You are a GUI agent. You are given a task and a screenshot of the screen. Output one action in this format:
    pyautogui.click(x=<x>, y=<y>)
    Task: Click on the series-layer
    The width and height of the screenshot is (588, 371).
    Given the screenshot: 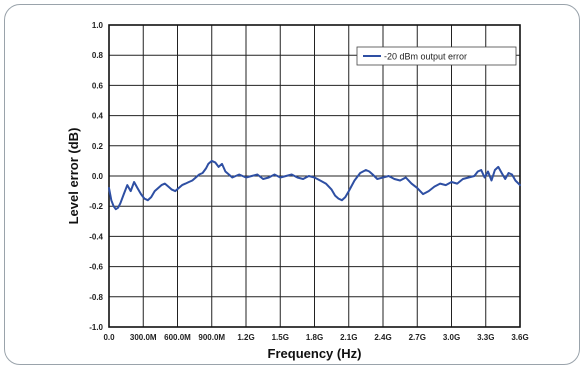 What is the action you would take?
    pyautogui.click(x=314, y=185)
    